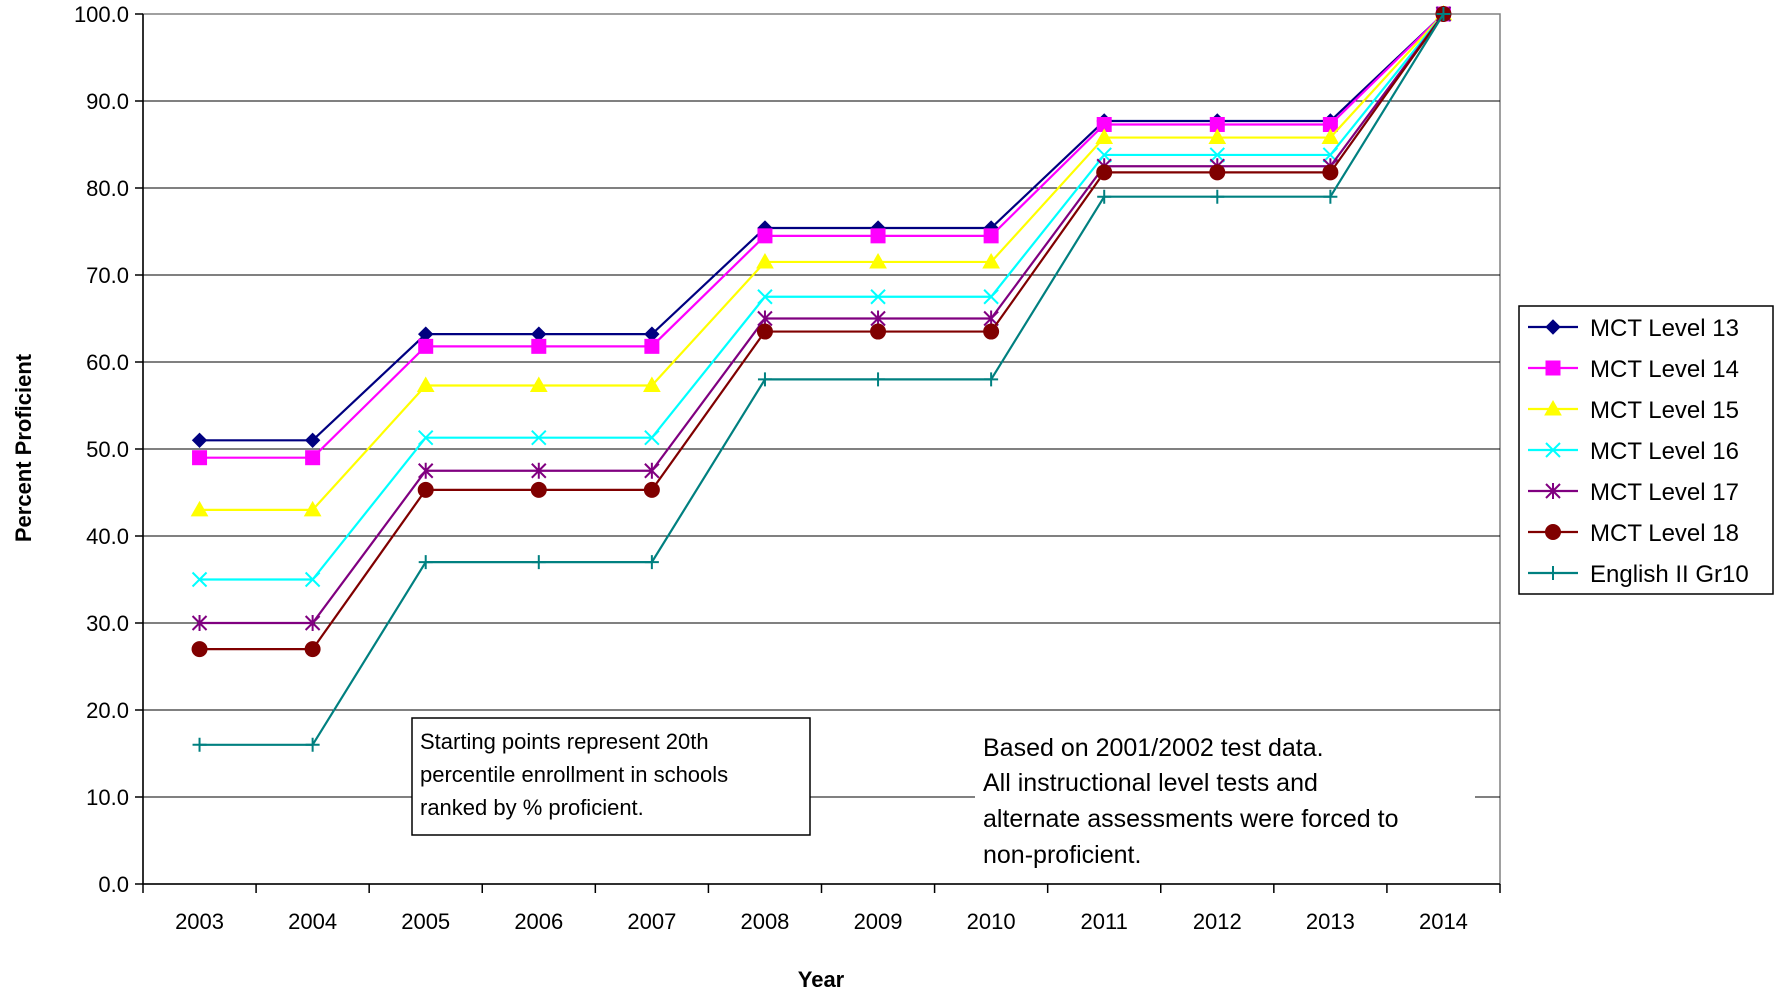 The image size is (1777, 994). What do you see at coordinates (821, 979) in the screenshot?
I see `x-axis-title: Year` at bounding box center [821, 979].